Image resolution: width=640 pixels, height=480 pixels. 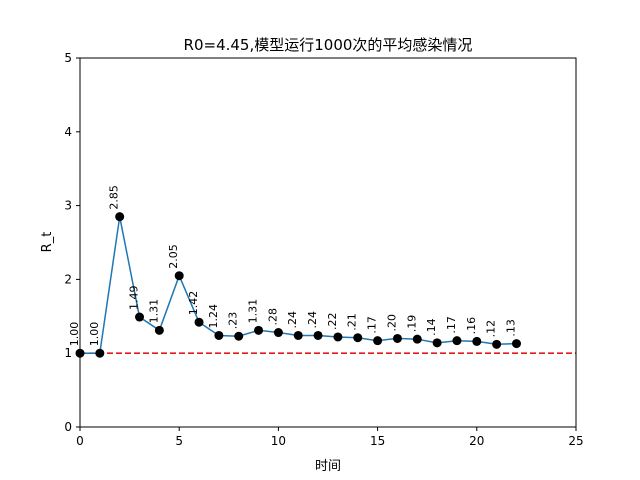 I want to click on x-tick-label: 5, so click(x=179, y=441).